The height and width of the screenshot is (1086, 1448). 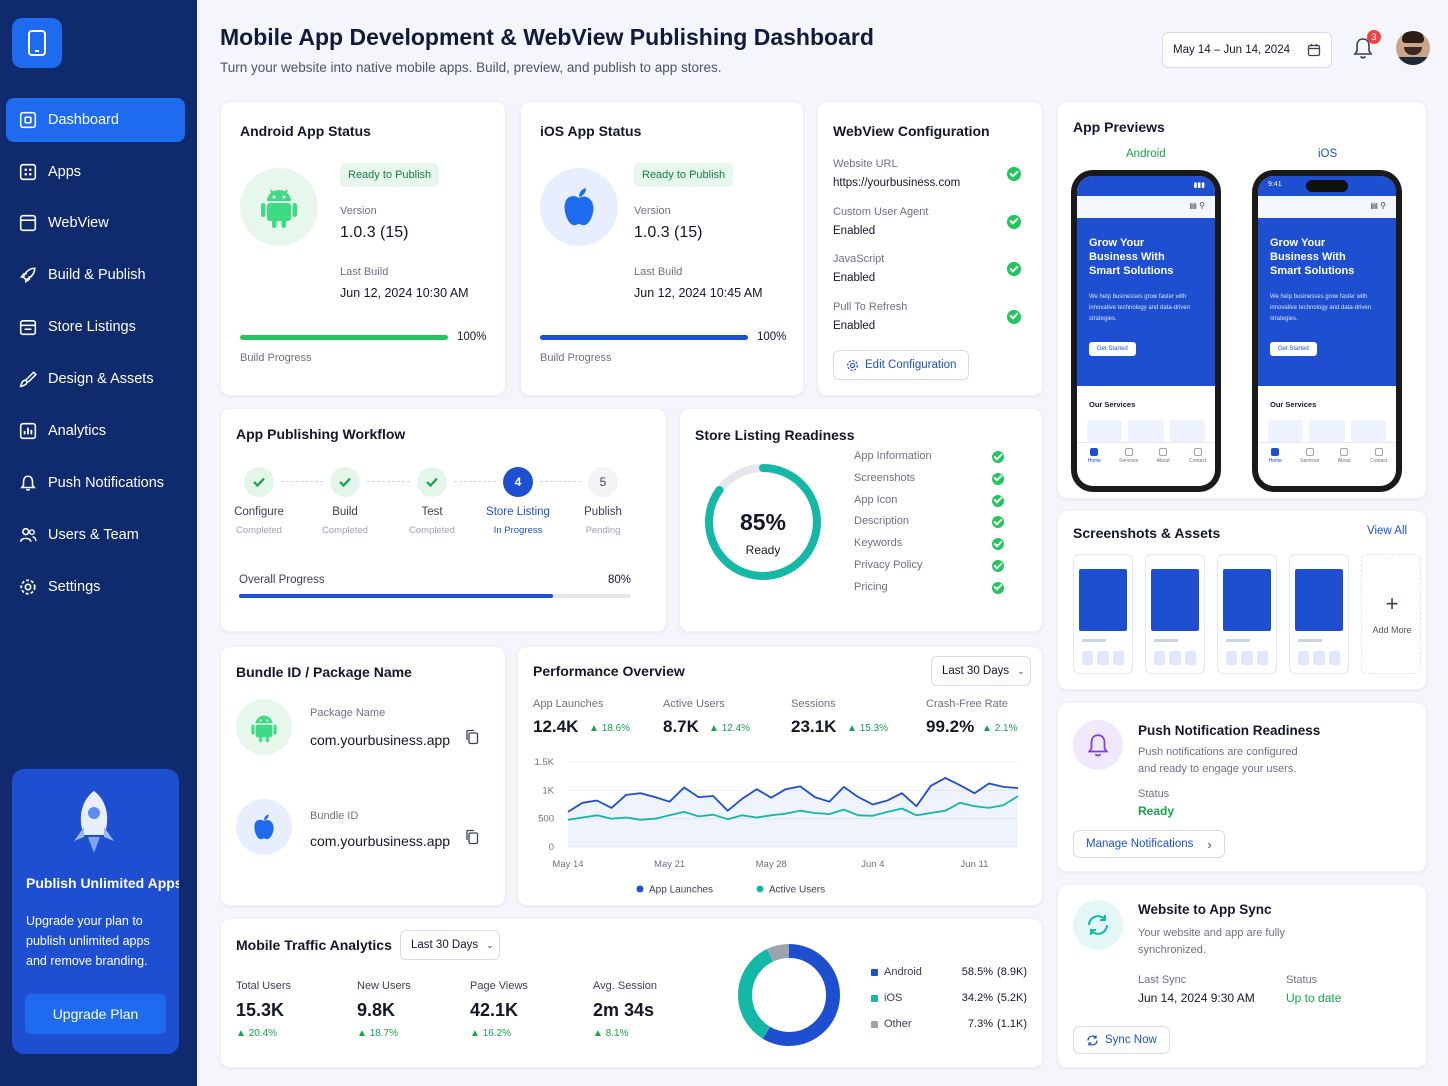 What do you see at coordinates (376, 1010) in the screenshot?
I see `traffic-metric-value: 9.8K` at bounding box center [376, 1010].